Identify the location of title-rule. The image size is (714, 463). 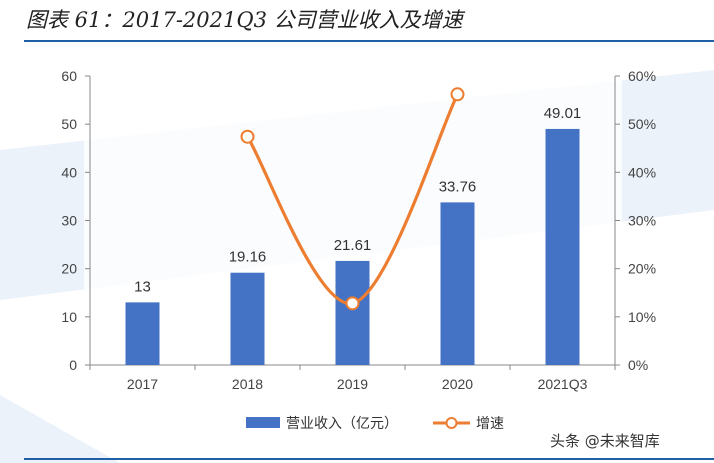
(369, 41).